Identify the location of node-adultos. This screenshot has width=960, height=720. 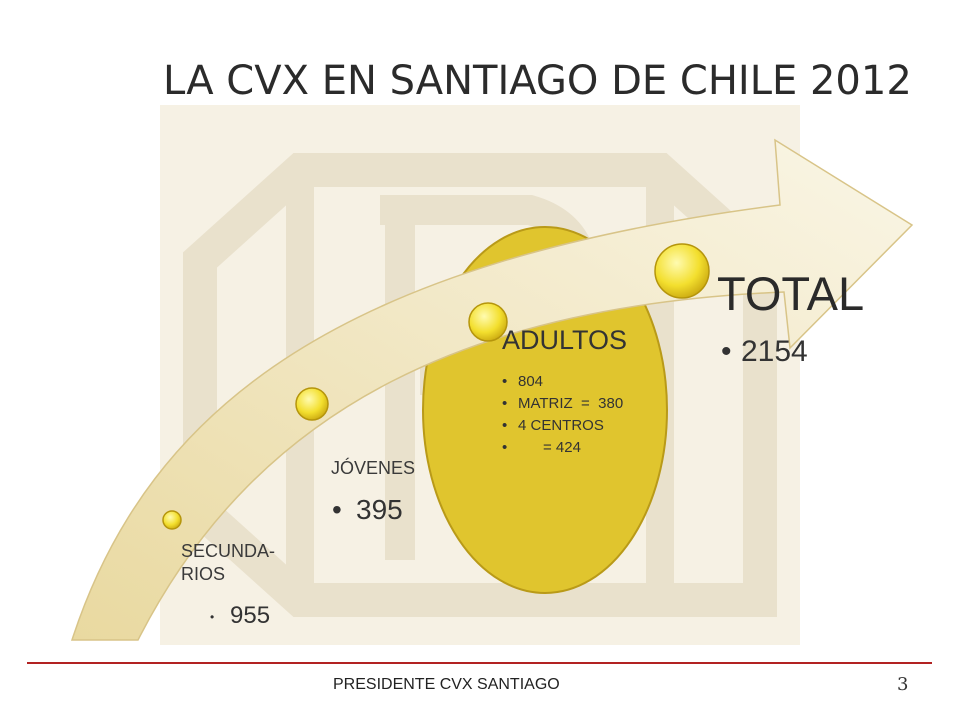
(488, 322).